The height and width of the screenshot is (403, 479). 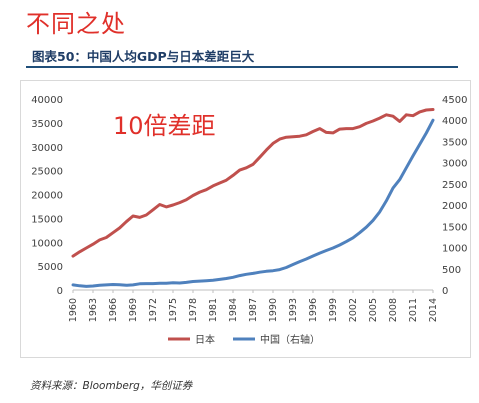 What do you see at coordinates (393, 310) in the screenshot?
I see `x-tick-label: 2008` at bounding box center [393, 310].